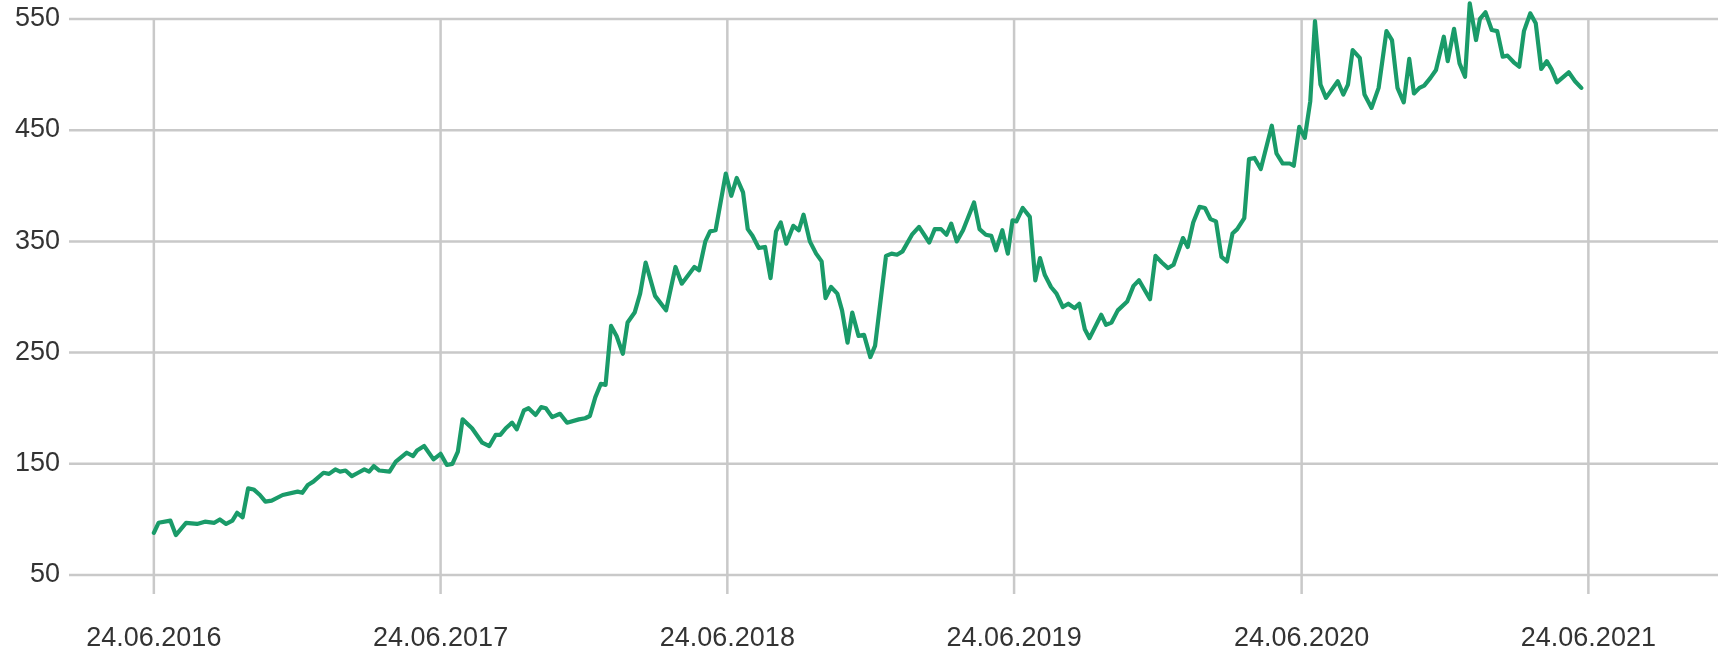  Describe the element at coordinates (1014, 637) in the screenshot. I see `x-tick-label: 24.06.2019` at that location.